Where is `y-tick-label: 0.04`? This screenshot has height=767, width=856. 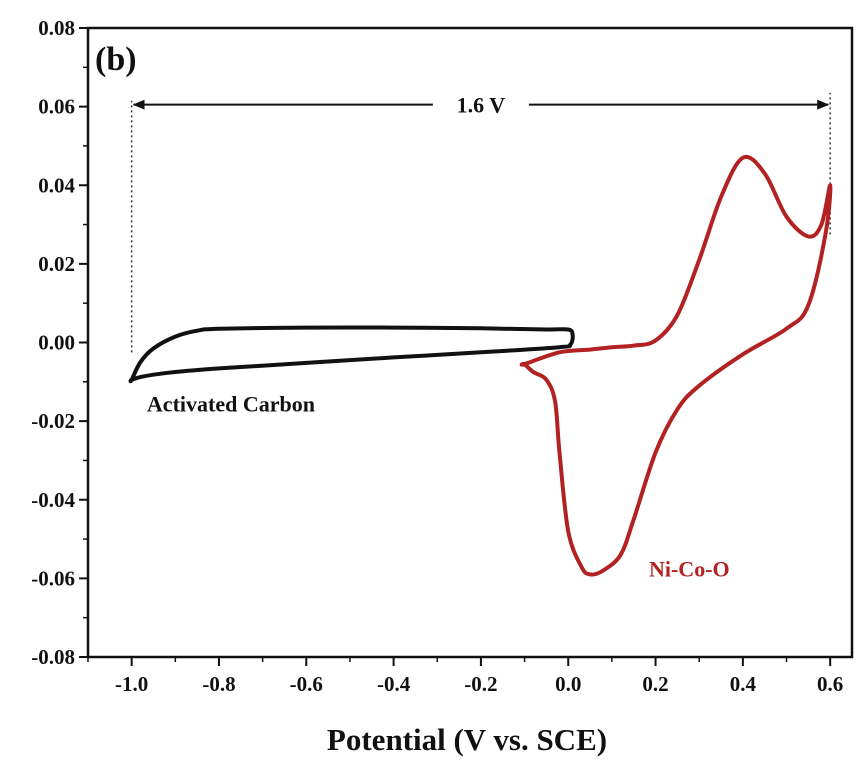
y-tick-label: 0.04 is located at coordinates (56, 185).